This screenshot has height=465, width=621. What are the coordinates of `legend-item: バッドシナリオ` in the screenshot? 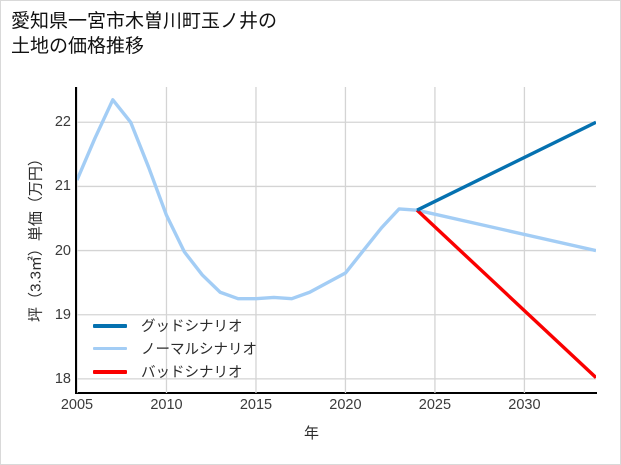 It's located at (200, 371).